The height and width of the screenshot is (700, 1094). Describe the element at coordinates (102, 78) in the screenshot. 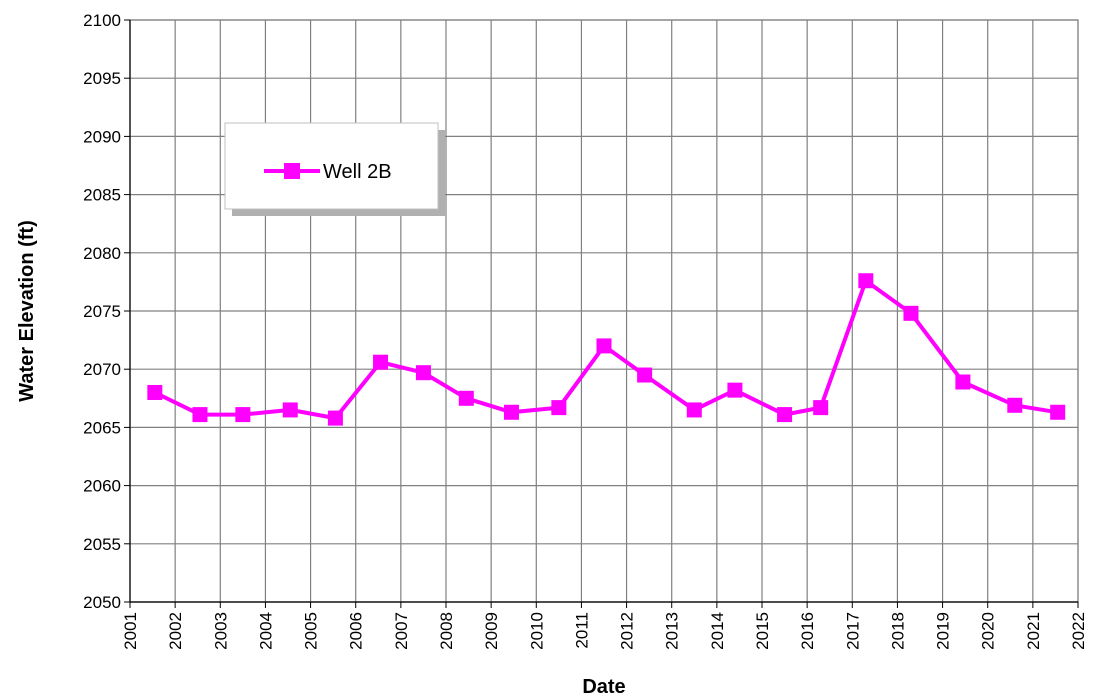

I see `y-tick-label: 2095` at that location.